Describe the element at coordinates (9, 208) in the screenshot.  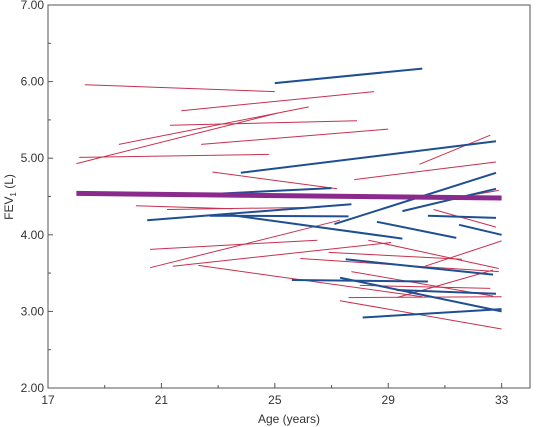
I see `y-axis-label-main: FEV` at that location.